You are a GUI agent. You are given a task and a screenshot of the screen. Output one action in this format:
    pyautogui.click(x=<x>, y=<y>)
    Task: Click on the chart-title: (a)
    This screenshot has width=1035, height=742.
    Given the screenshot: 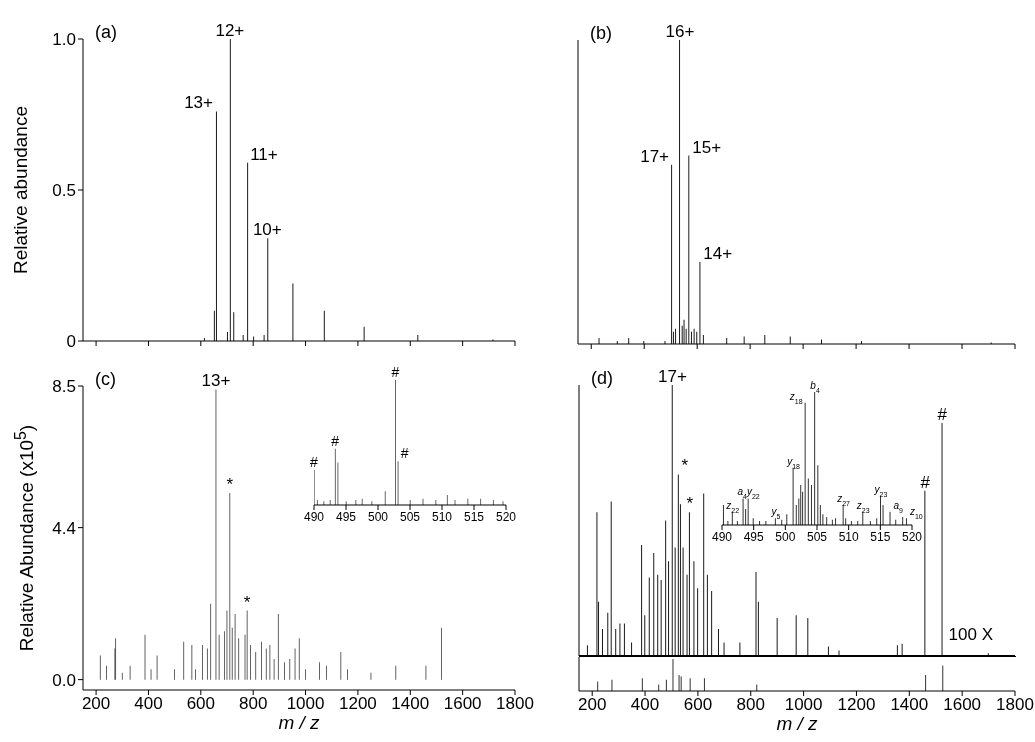 What is the action you would take?
    pyautogui.click(x=106, y=32)
    